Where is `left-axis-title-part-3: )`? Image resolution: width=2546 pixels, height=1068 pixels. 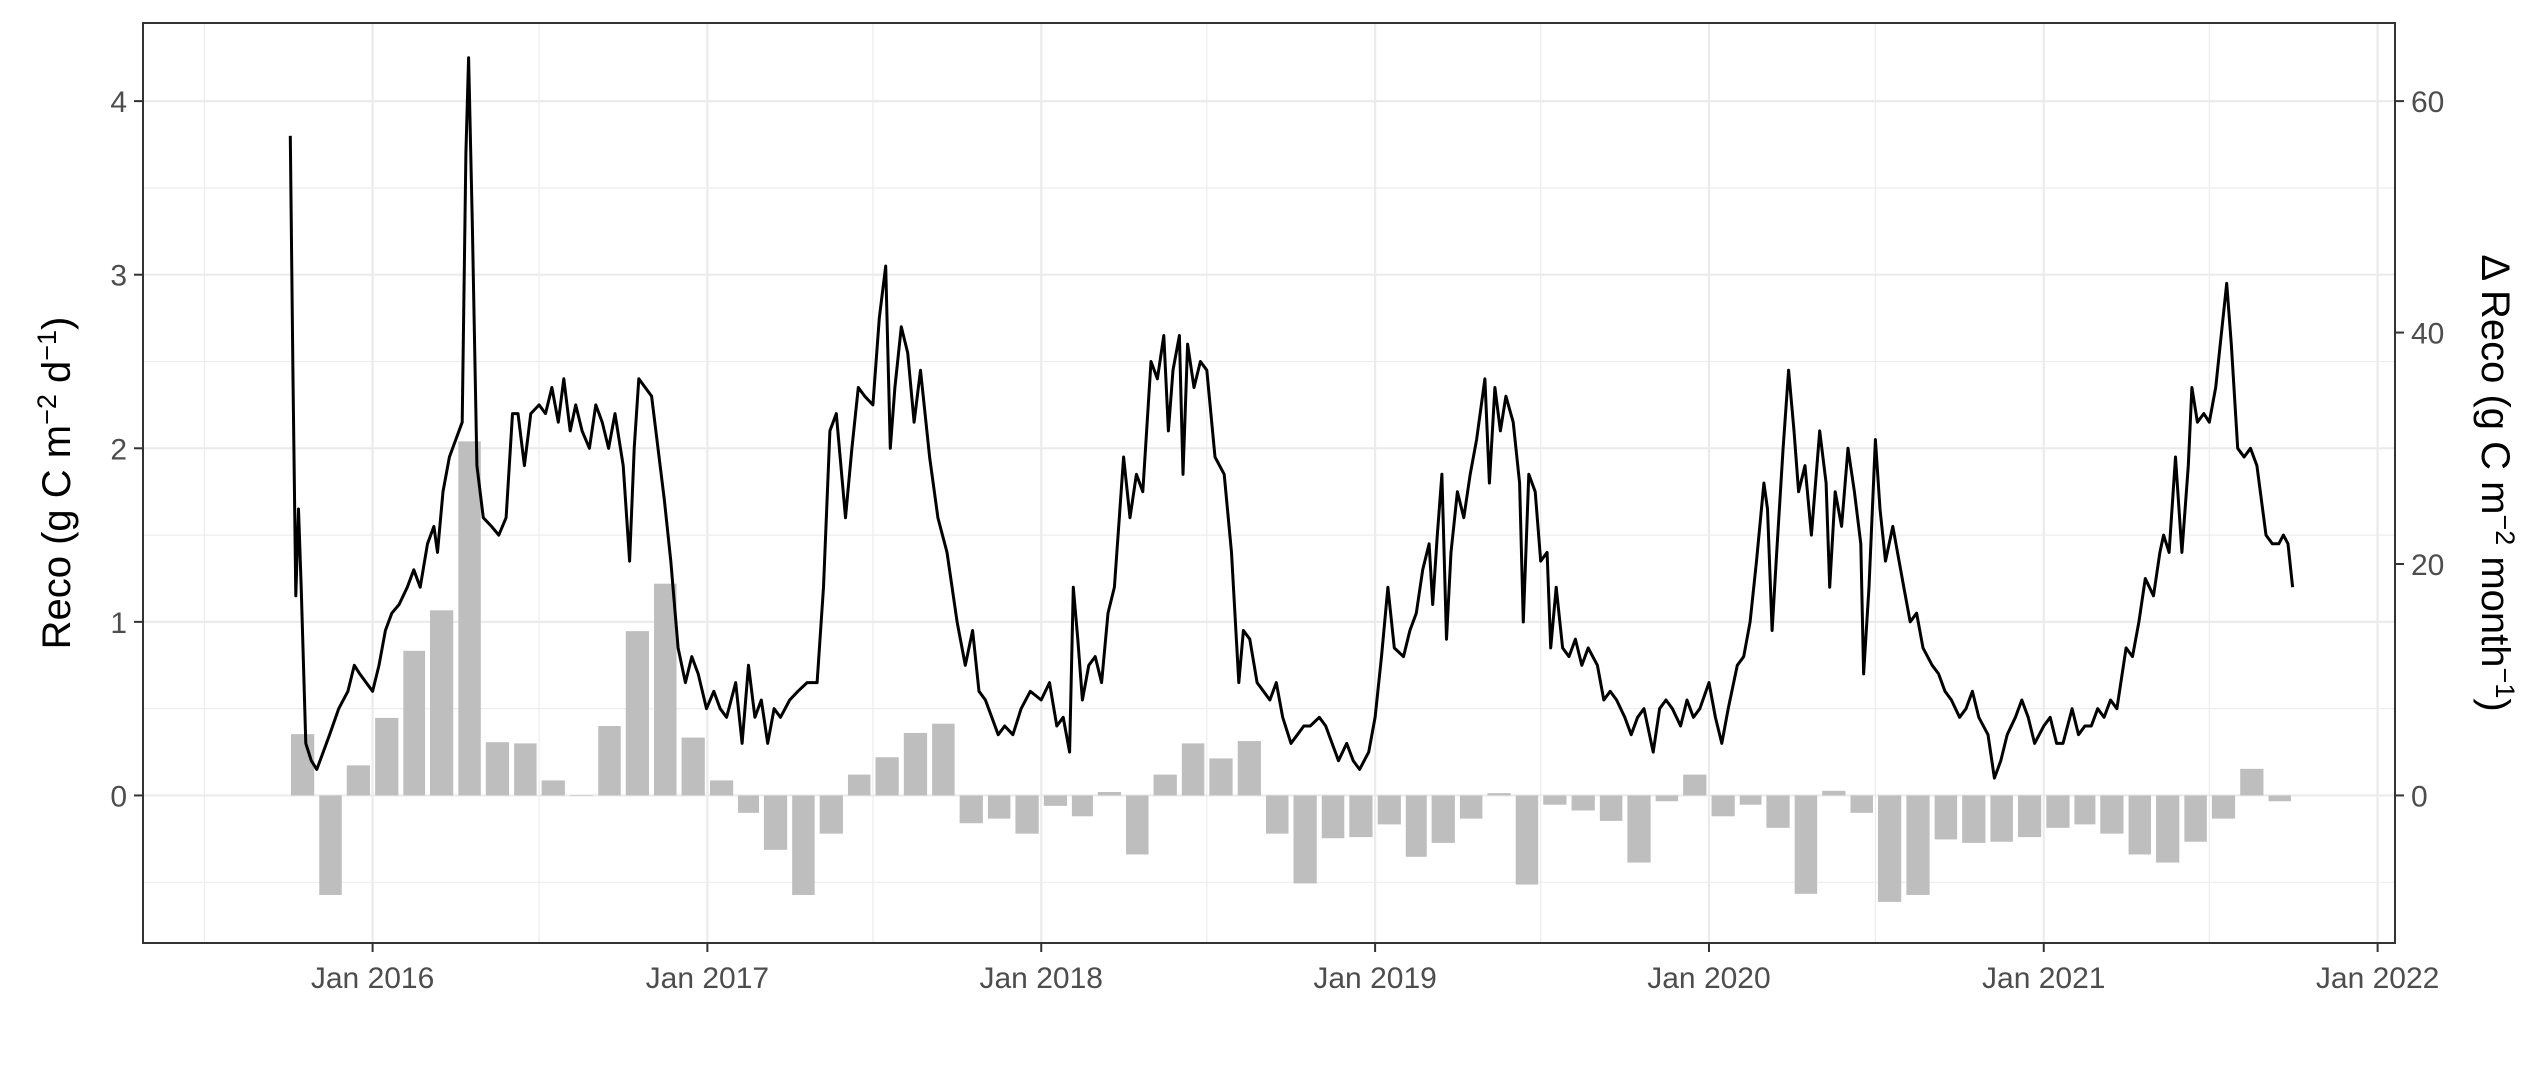 left-axis-title-part-3: ) is located at coordinates (57, 323).